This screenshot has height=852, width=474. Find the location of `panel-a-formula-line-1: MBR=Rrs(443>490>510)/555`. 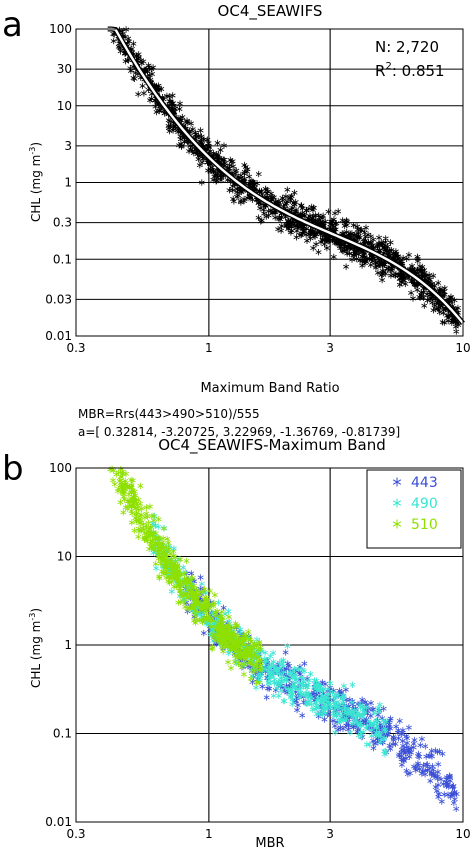

panel-a-formula-line-1: MBR=Rrs(443>490>510)/555 is located at coordinates (169, 414).